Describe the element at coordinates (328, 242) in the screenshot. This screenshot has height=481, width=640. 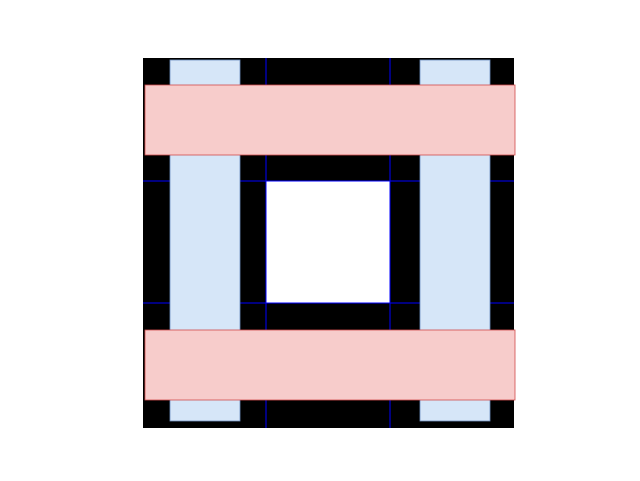
I see `center-white-square` at that location.